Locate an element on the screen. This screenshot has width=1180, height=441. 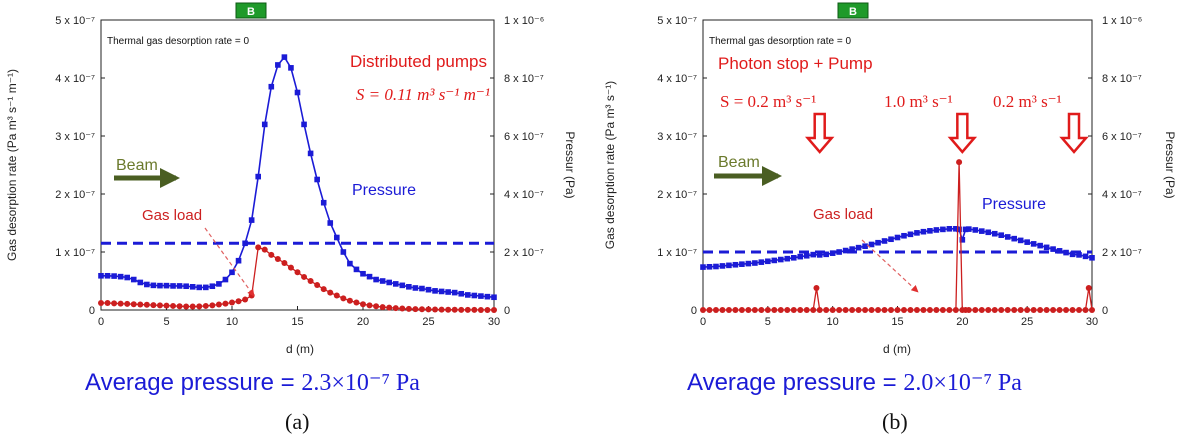
panel-b-y-right-tick-label: 8 x 10⁻⁷ is located at coordinates (1122, 79).